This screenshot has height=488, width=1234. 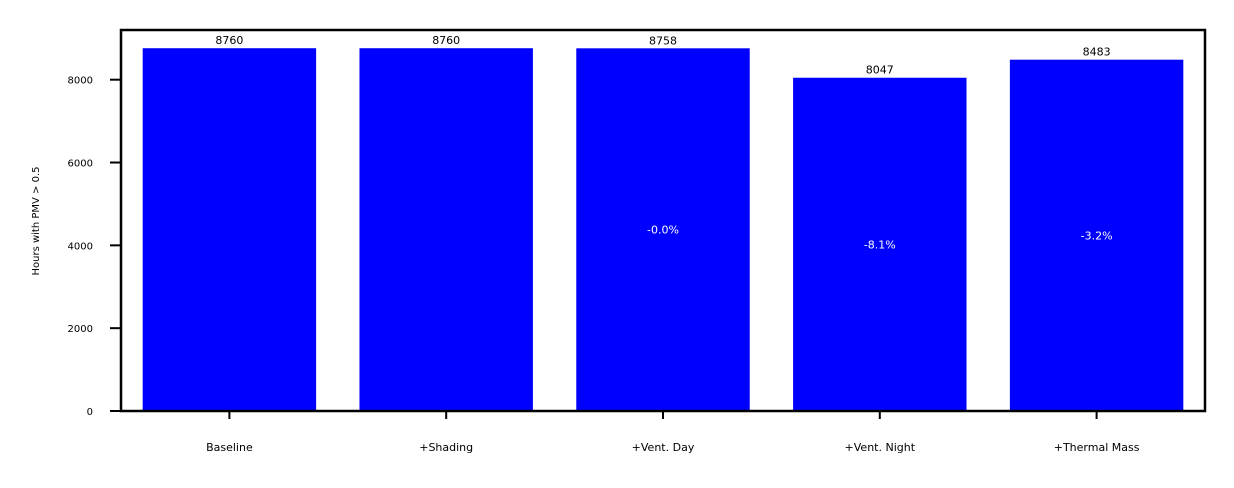 I want to click on x-tick-label-2: +Vent. Day, so click(x=663, y=447).